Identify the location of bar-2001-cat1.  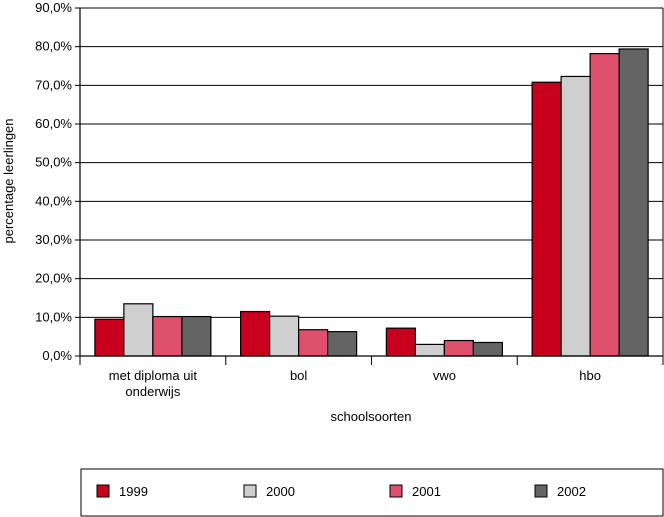
(313, 343).